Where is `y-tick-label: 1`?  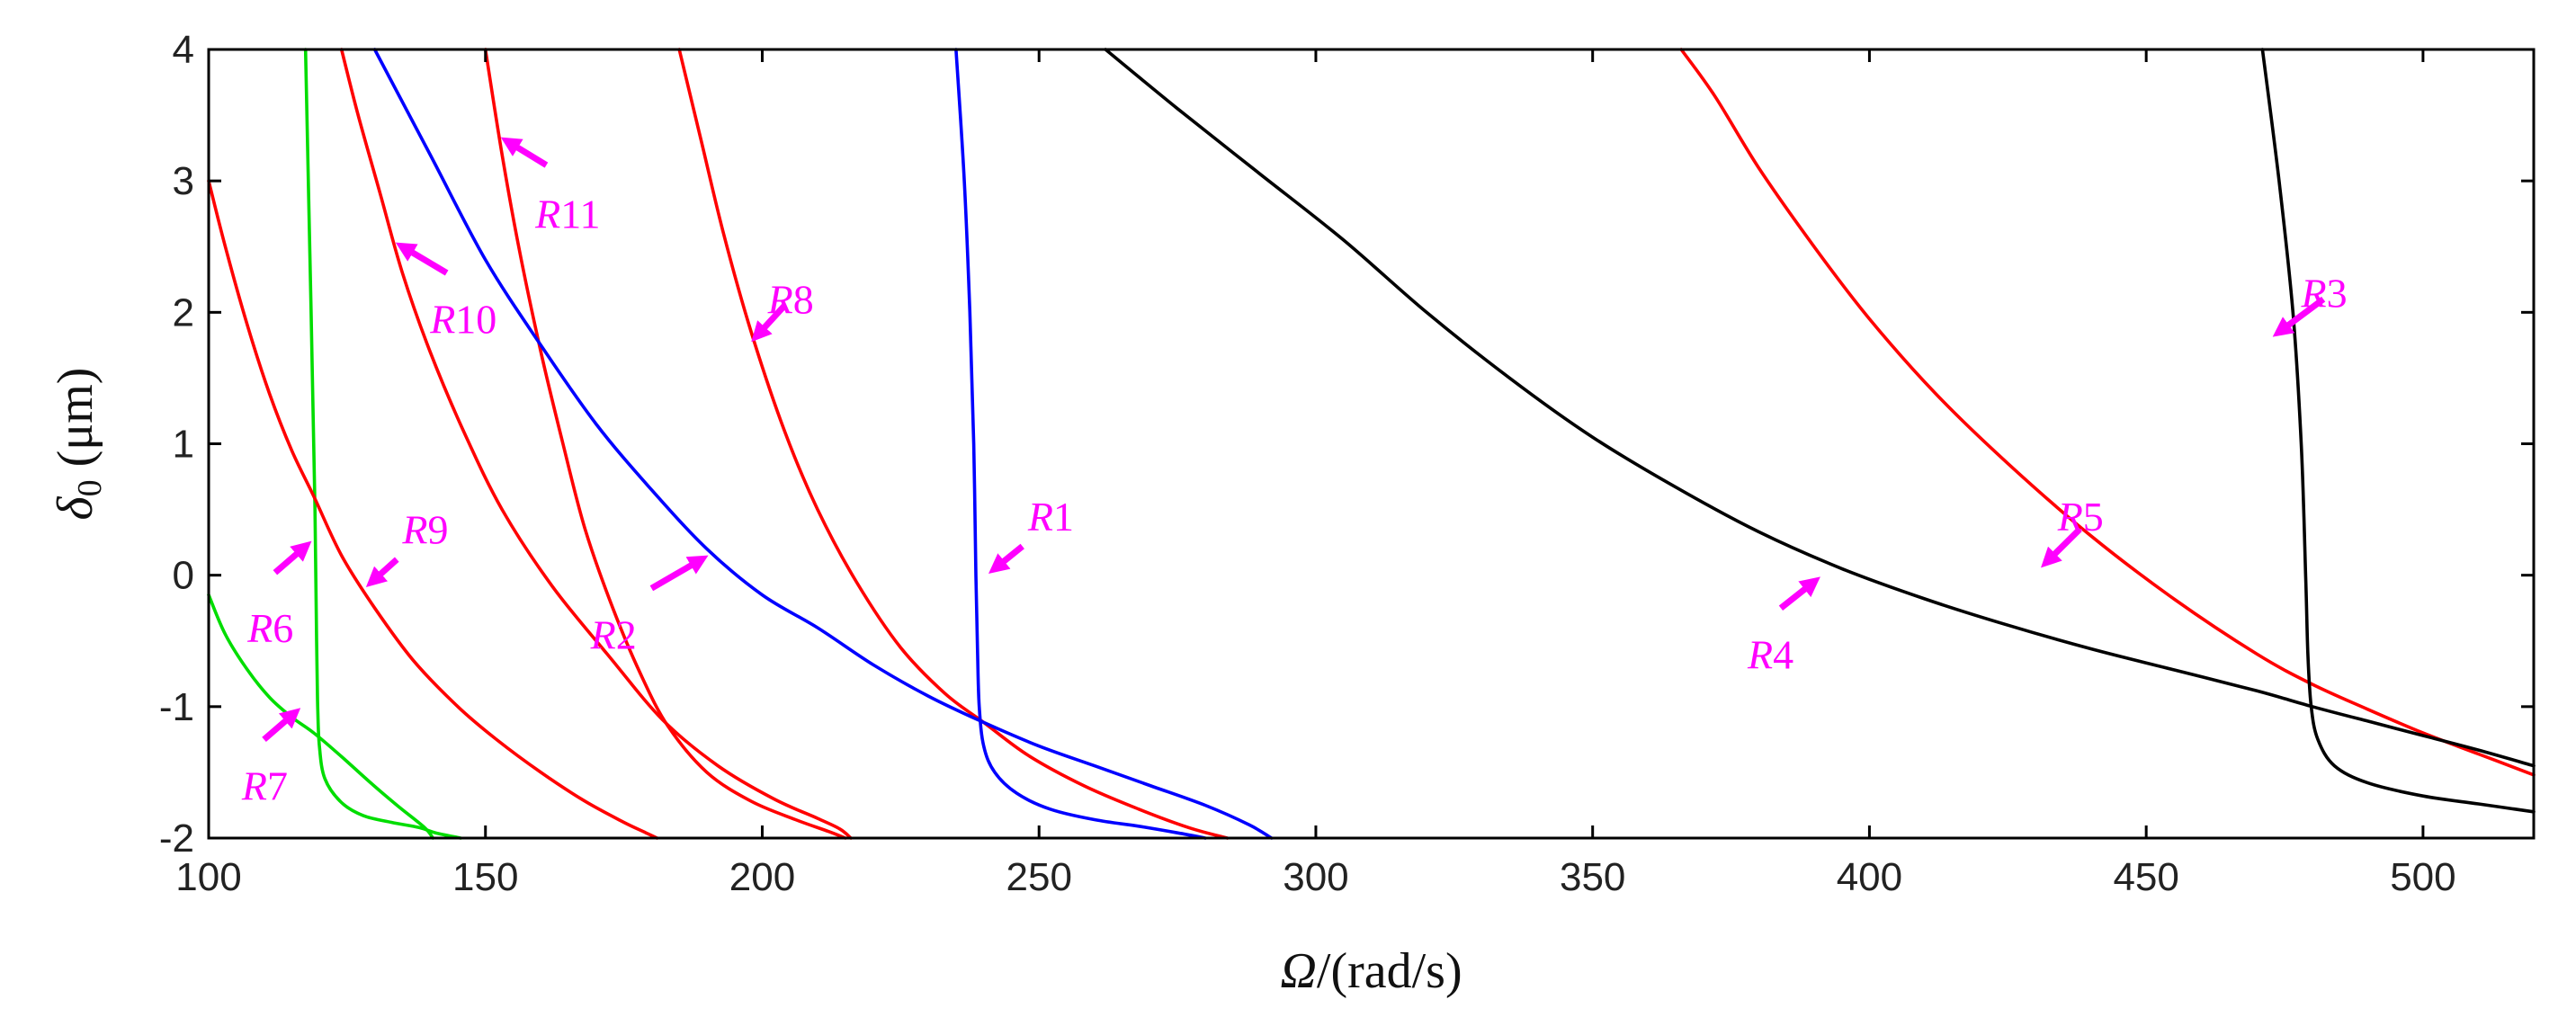
y-tick-label: 1 is located at coordinates (183, 445).